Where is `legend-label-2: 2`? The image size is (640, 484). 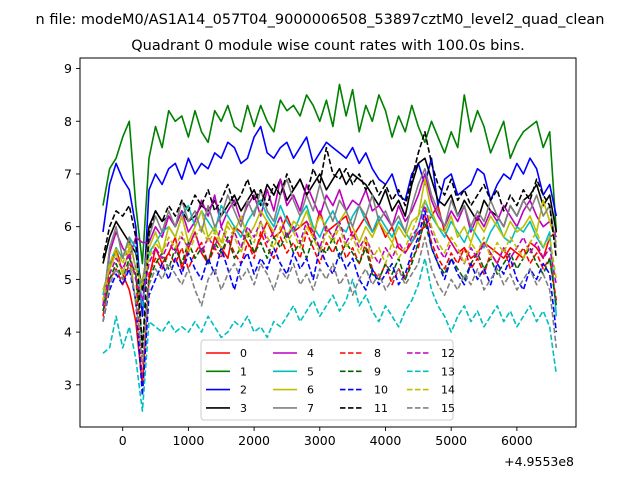 legend-label-2: 2 is located at coordinates (243, 390).